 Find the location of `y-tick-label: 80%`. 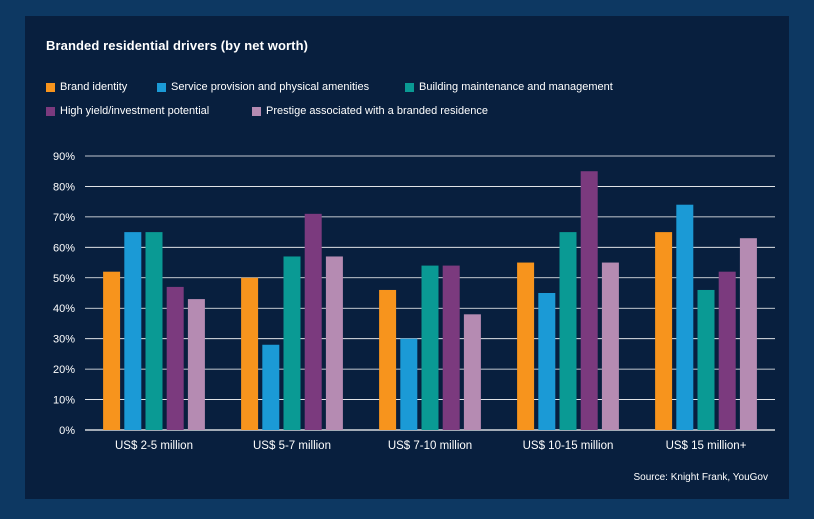

y-tick-label: 80% is located at coordinates (64, 187).